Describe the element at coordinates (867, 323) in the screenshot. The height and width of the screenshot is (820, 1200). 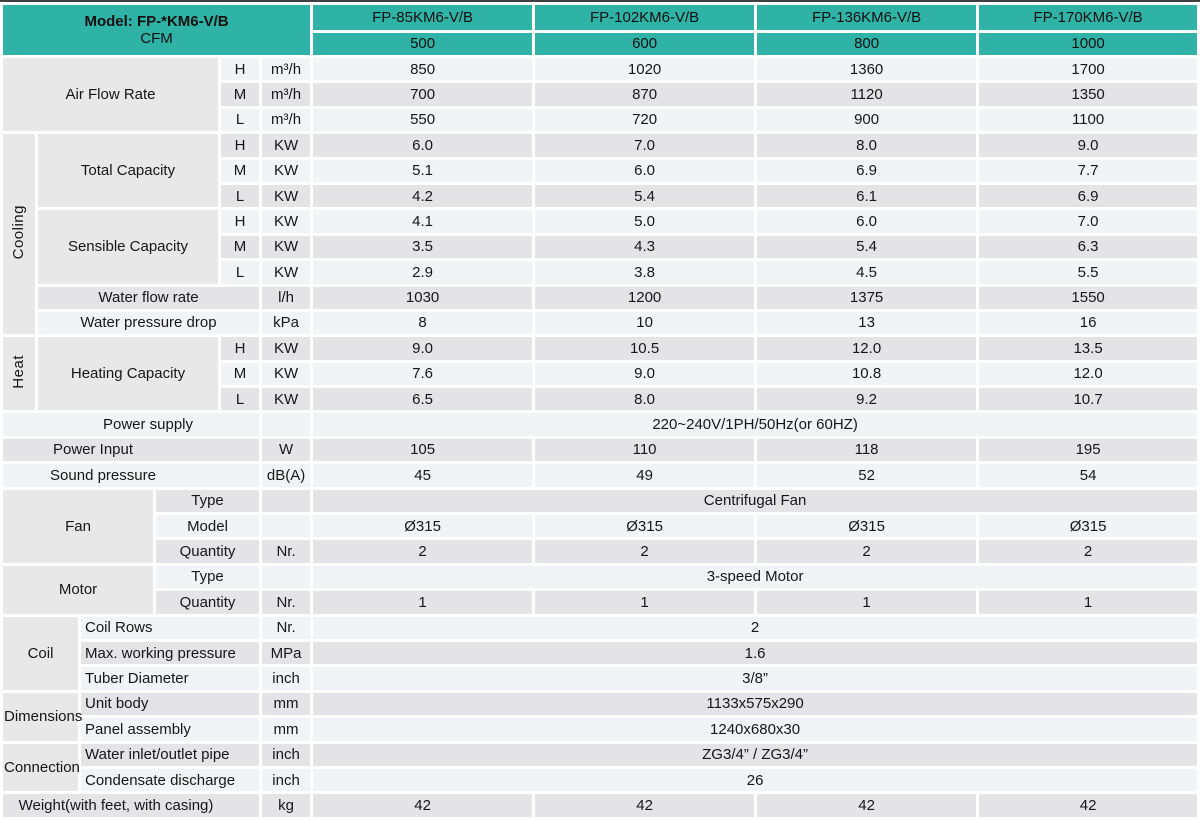
I see `water-pressure-drop-value: 13` at that location.